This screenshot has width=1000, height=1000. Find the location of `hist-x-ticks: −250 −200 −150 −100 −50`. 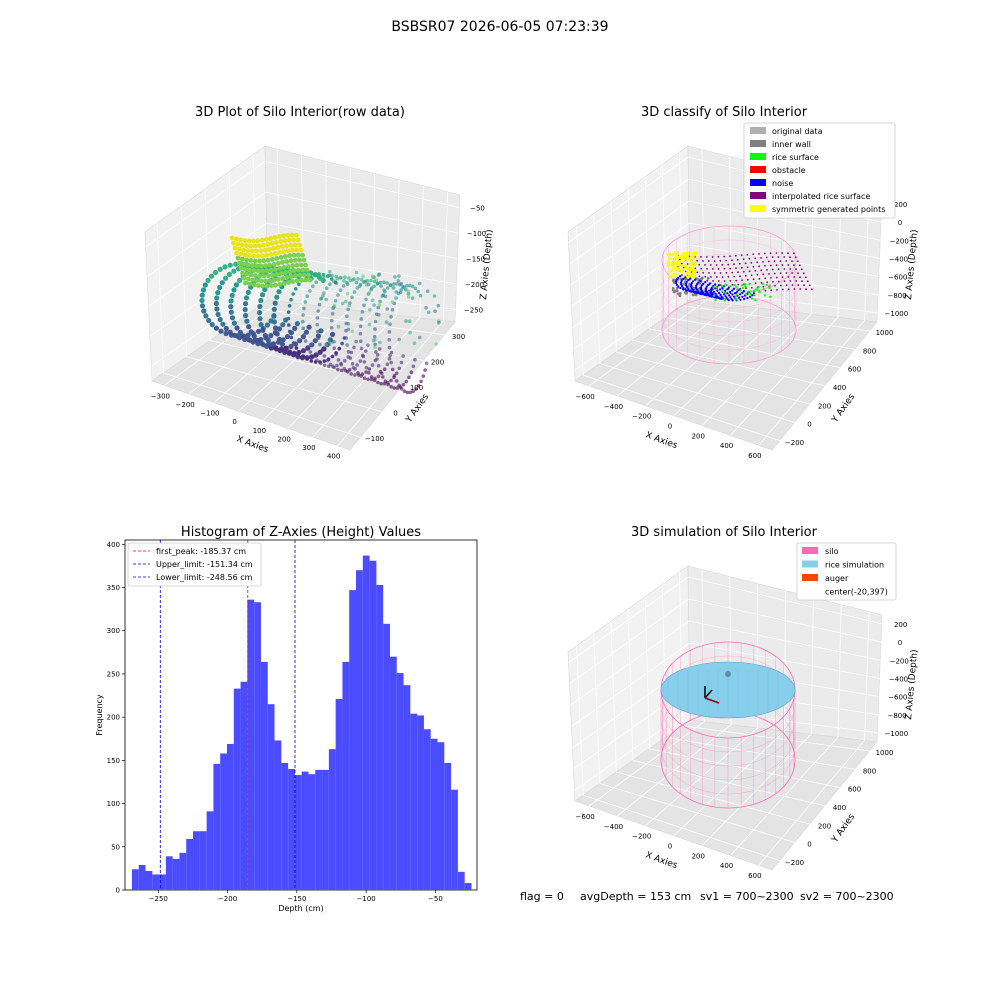

hist-x-ticks: −250 −200 −150 −100 −50 is located at coordinates (296, 896).